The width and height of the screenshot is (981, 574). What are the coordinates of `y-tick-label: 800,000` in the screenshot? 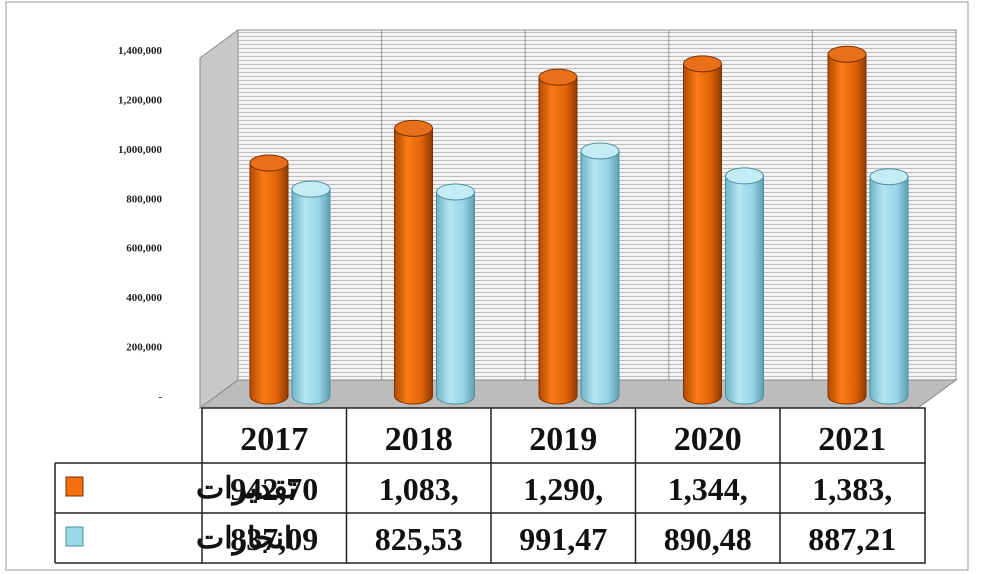 It's located at (144, 199).